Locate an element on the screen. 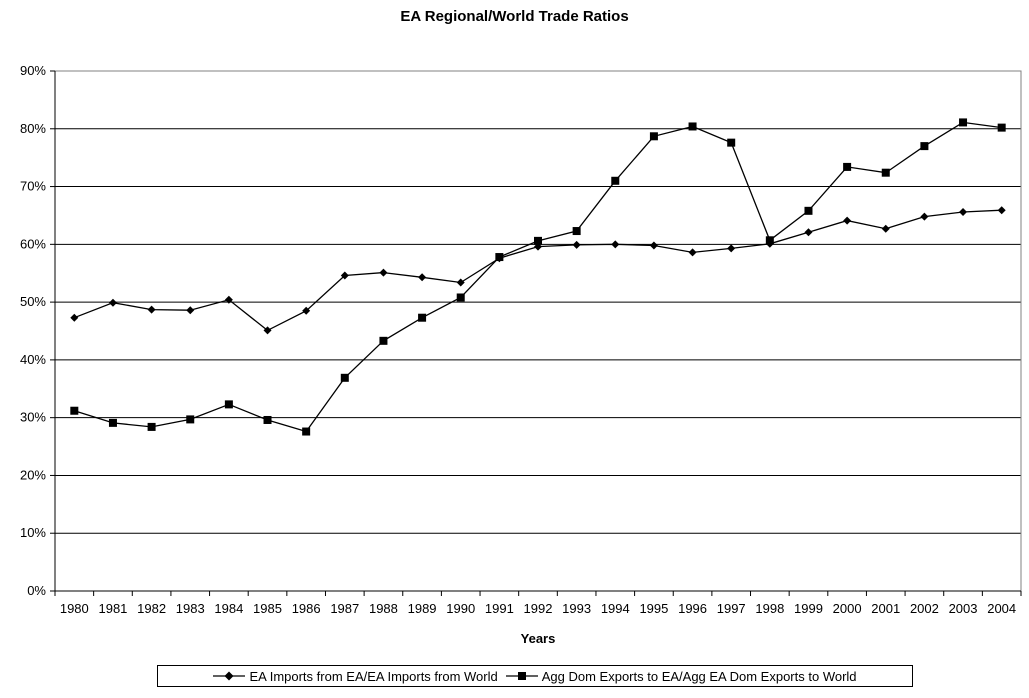  x-tick-label: 1989 is located at coordinates (422, 608).